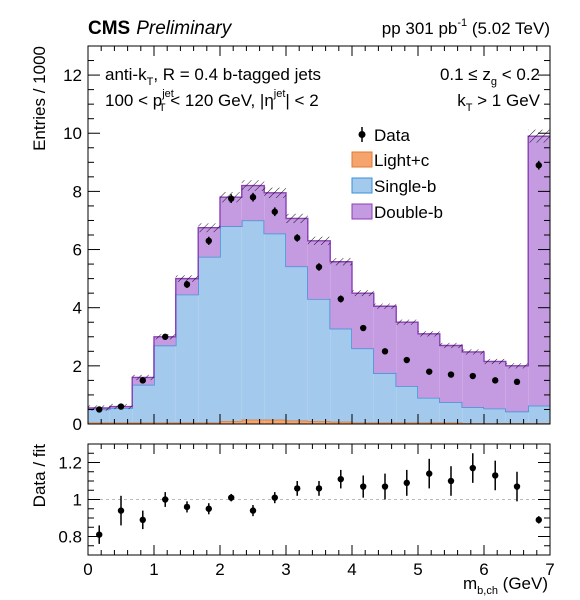 This screenshot has height=600, width=580. Describe the element at coordinates (39, 98) in the screenshot. I see `top-y-axis-label: Entries / 1000` at that location.